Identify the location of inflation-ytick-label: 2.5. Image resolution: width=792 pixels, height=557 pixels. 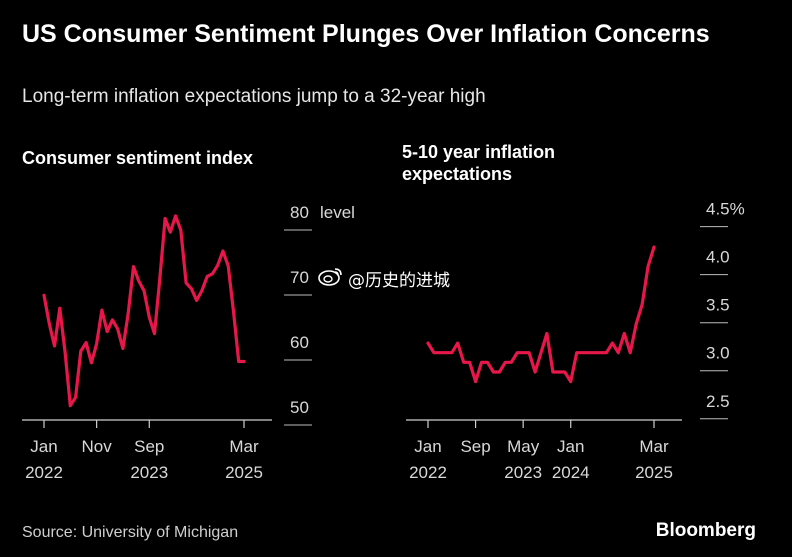
(718, 401).